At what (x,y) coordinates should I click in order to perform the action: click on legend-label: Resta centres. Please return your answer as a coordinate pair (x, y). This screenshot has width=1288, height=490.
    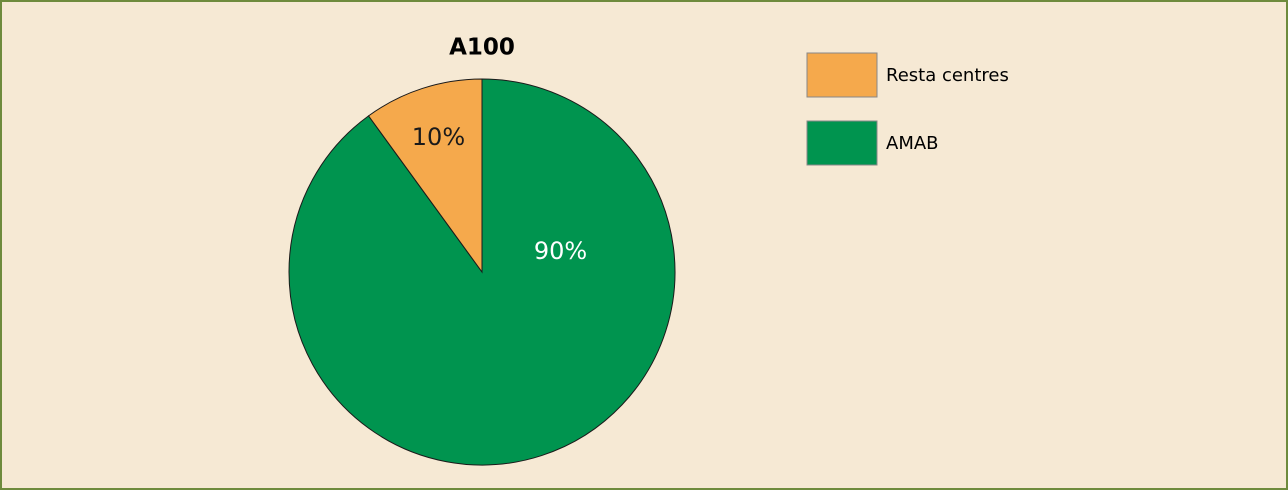
    Looking at the image, I should click on (947, 75).